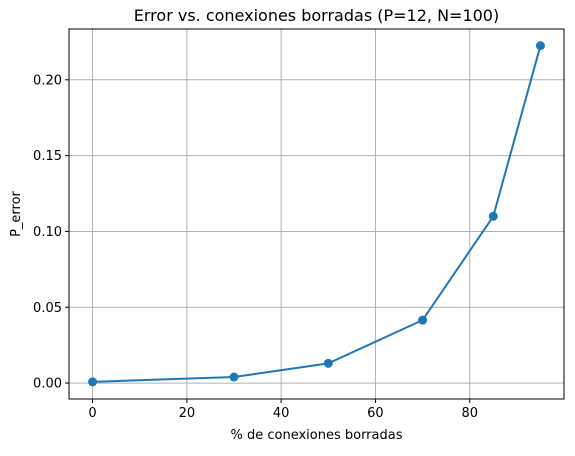  I want to click on y-tick-label: 0.10, so click(47, 232).